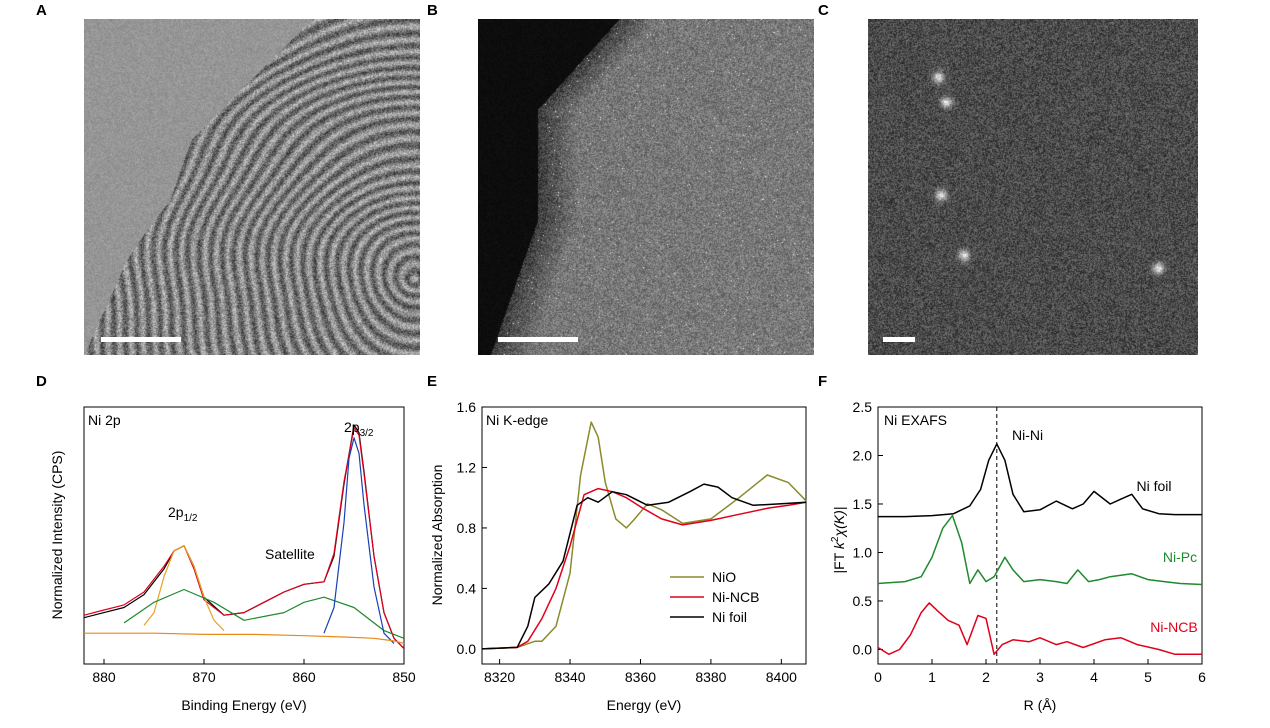  Describe the element at coordinates (359, 429) in the screenshot. I see `peak-label-2p32: 2p3/2` at that location.